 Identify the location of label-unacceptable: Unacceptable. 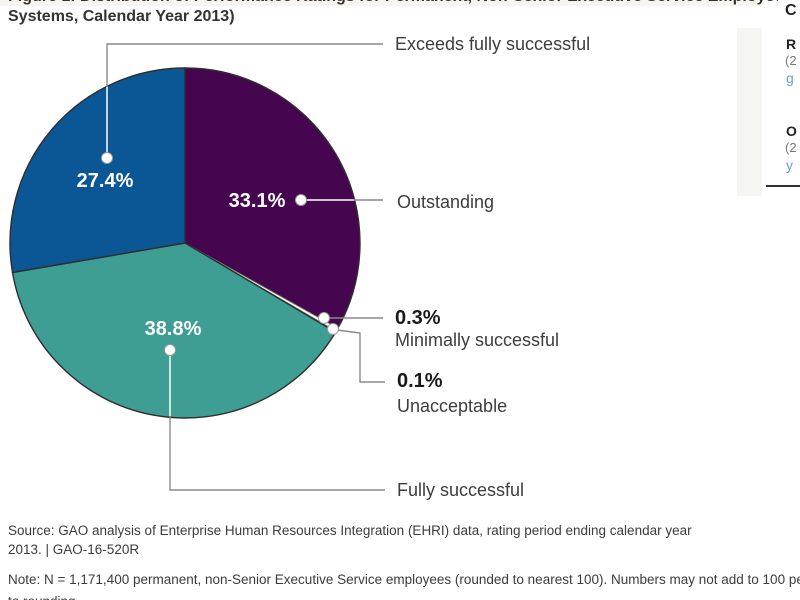
(452, 406).